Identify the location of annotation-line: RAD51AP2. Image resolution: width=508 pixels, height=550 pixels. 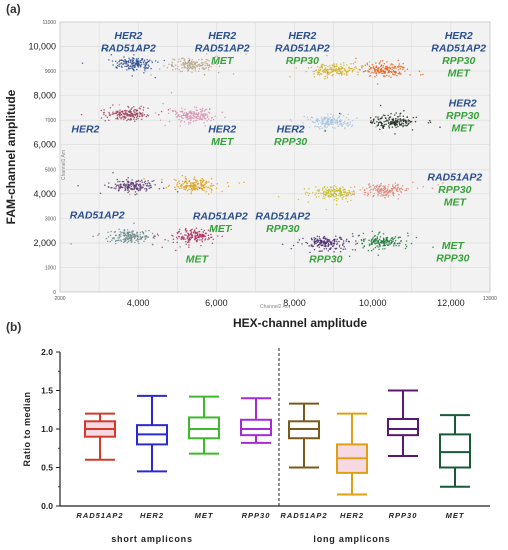
(282, 217).